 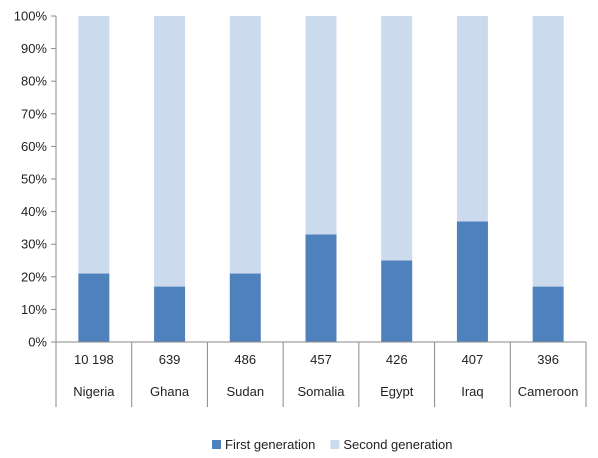 I want to click on y-tick-label: 90%, so click(x=34, y=48).